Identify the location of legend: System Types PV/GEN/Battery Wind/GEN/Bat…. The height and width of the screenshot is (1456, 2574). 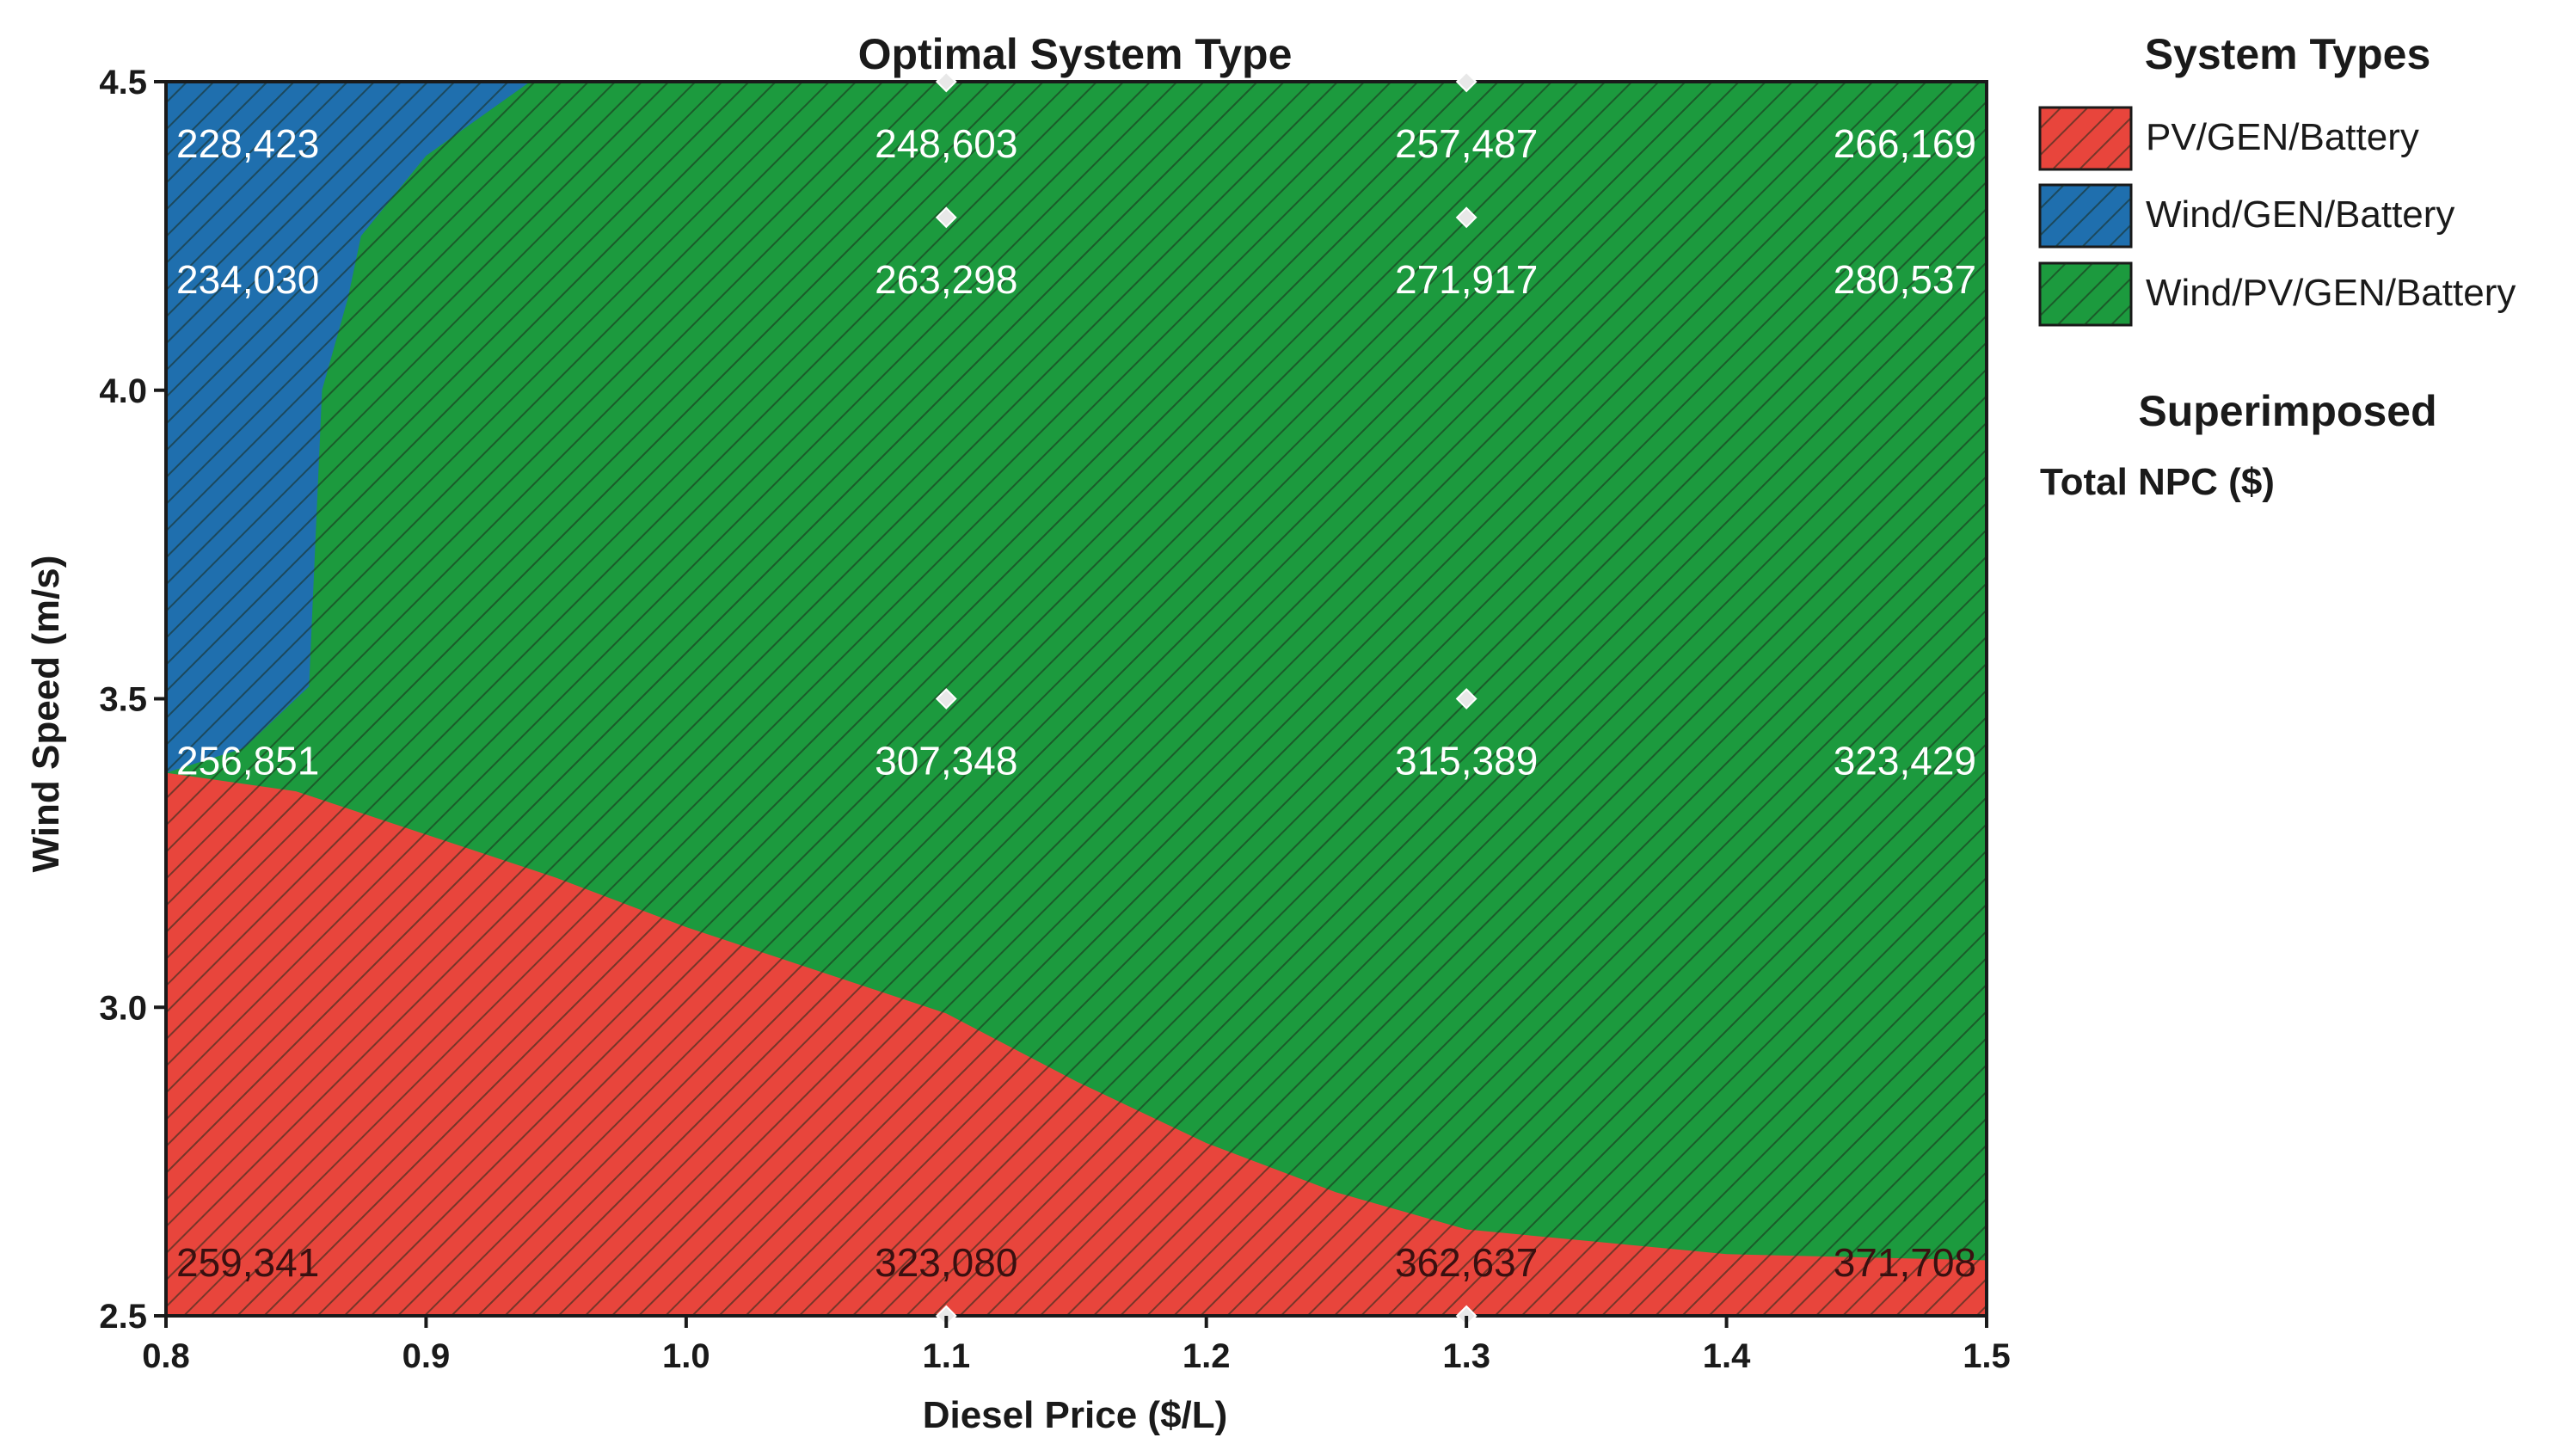
(2277, 267).